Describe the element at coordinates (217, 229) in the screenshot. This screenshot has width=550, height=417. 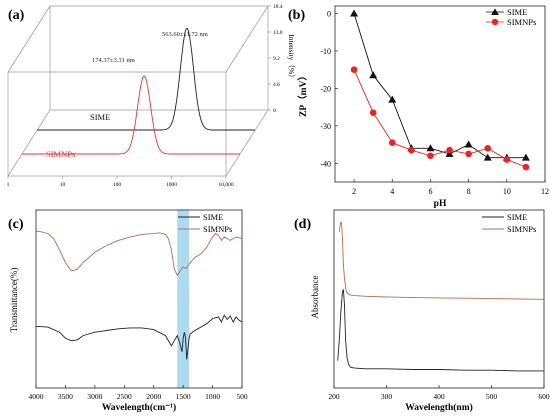
I see `legend-c-simnps-label: SIMNPs` at that location.